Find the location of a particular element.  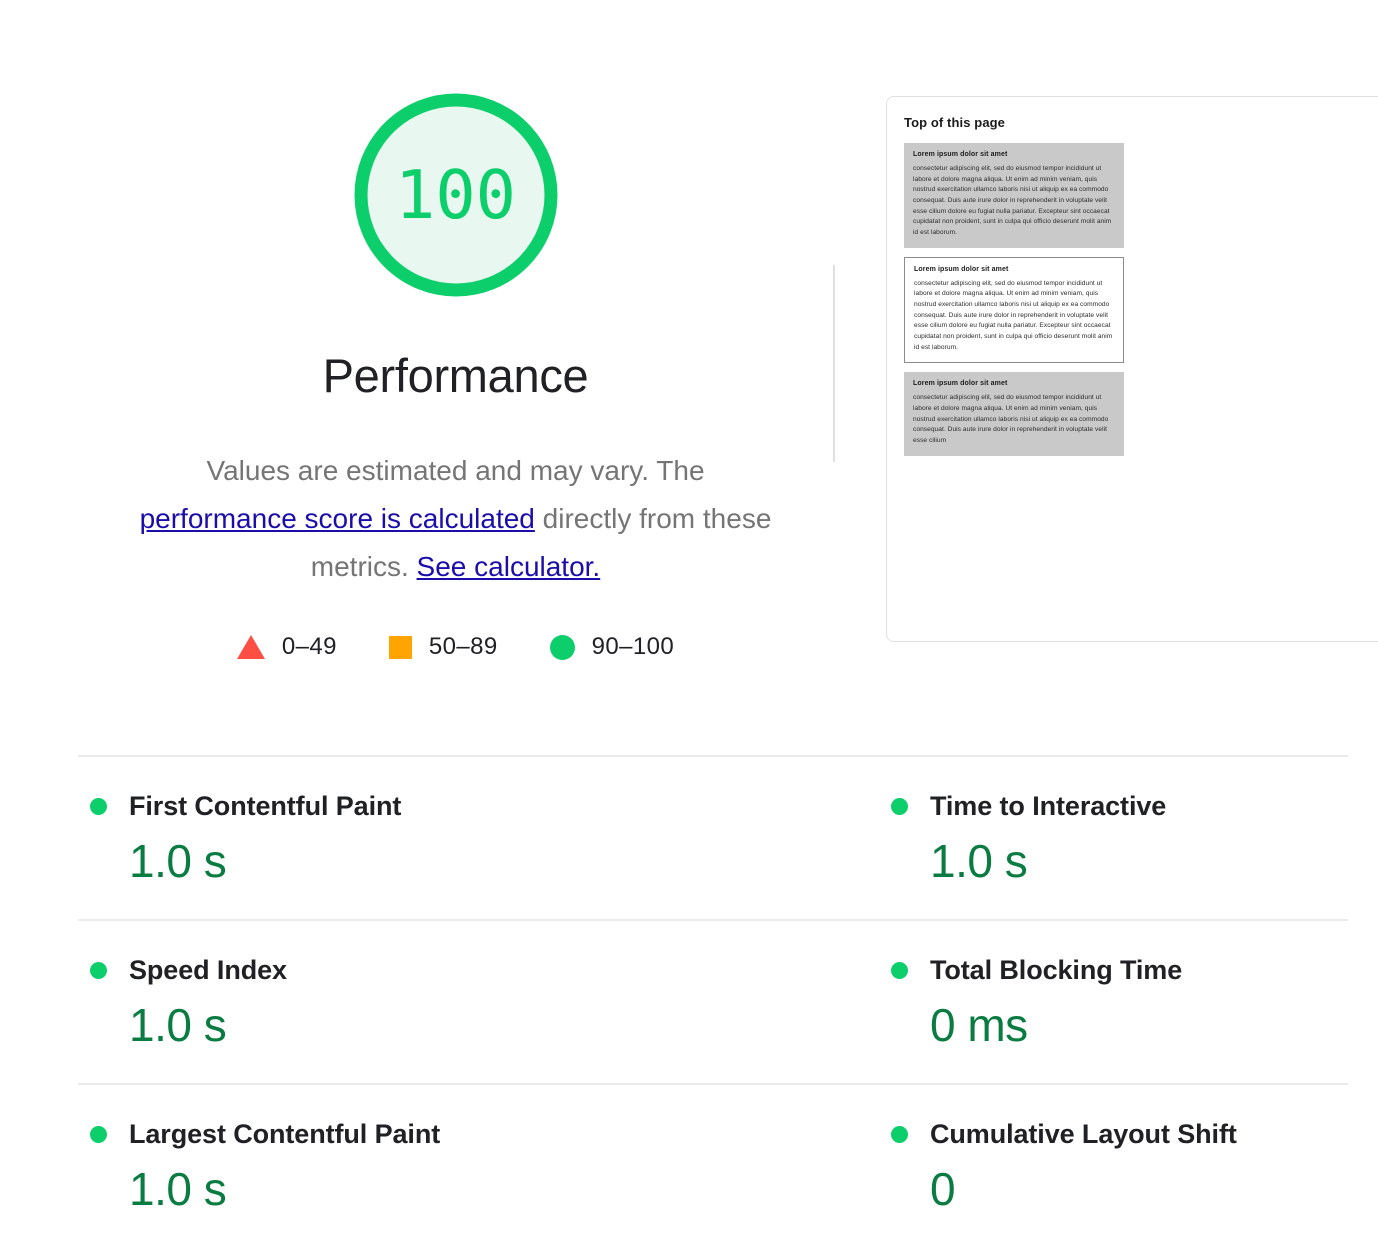

metric-label: Total Blocking Time is located at coordinates (1056, 970).